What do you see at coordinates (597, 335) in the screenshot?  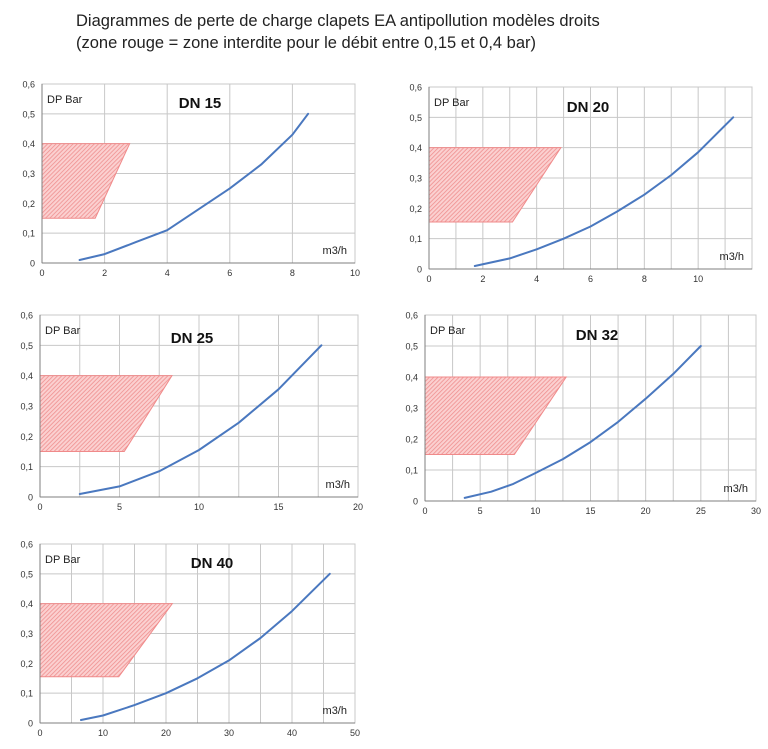 I see `chart-title: DN 32` at bounding box center [597, 335].